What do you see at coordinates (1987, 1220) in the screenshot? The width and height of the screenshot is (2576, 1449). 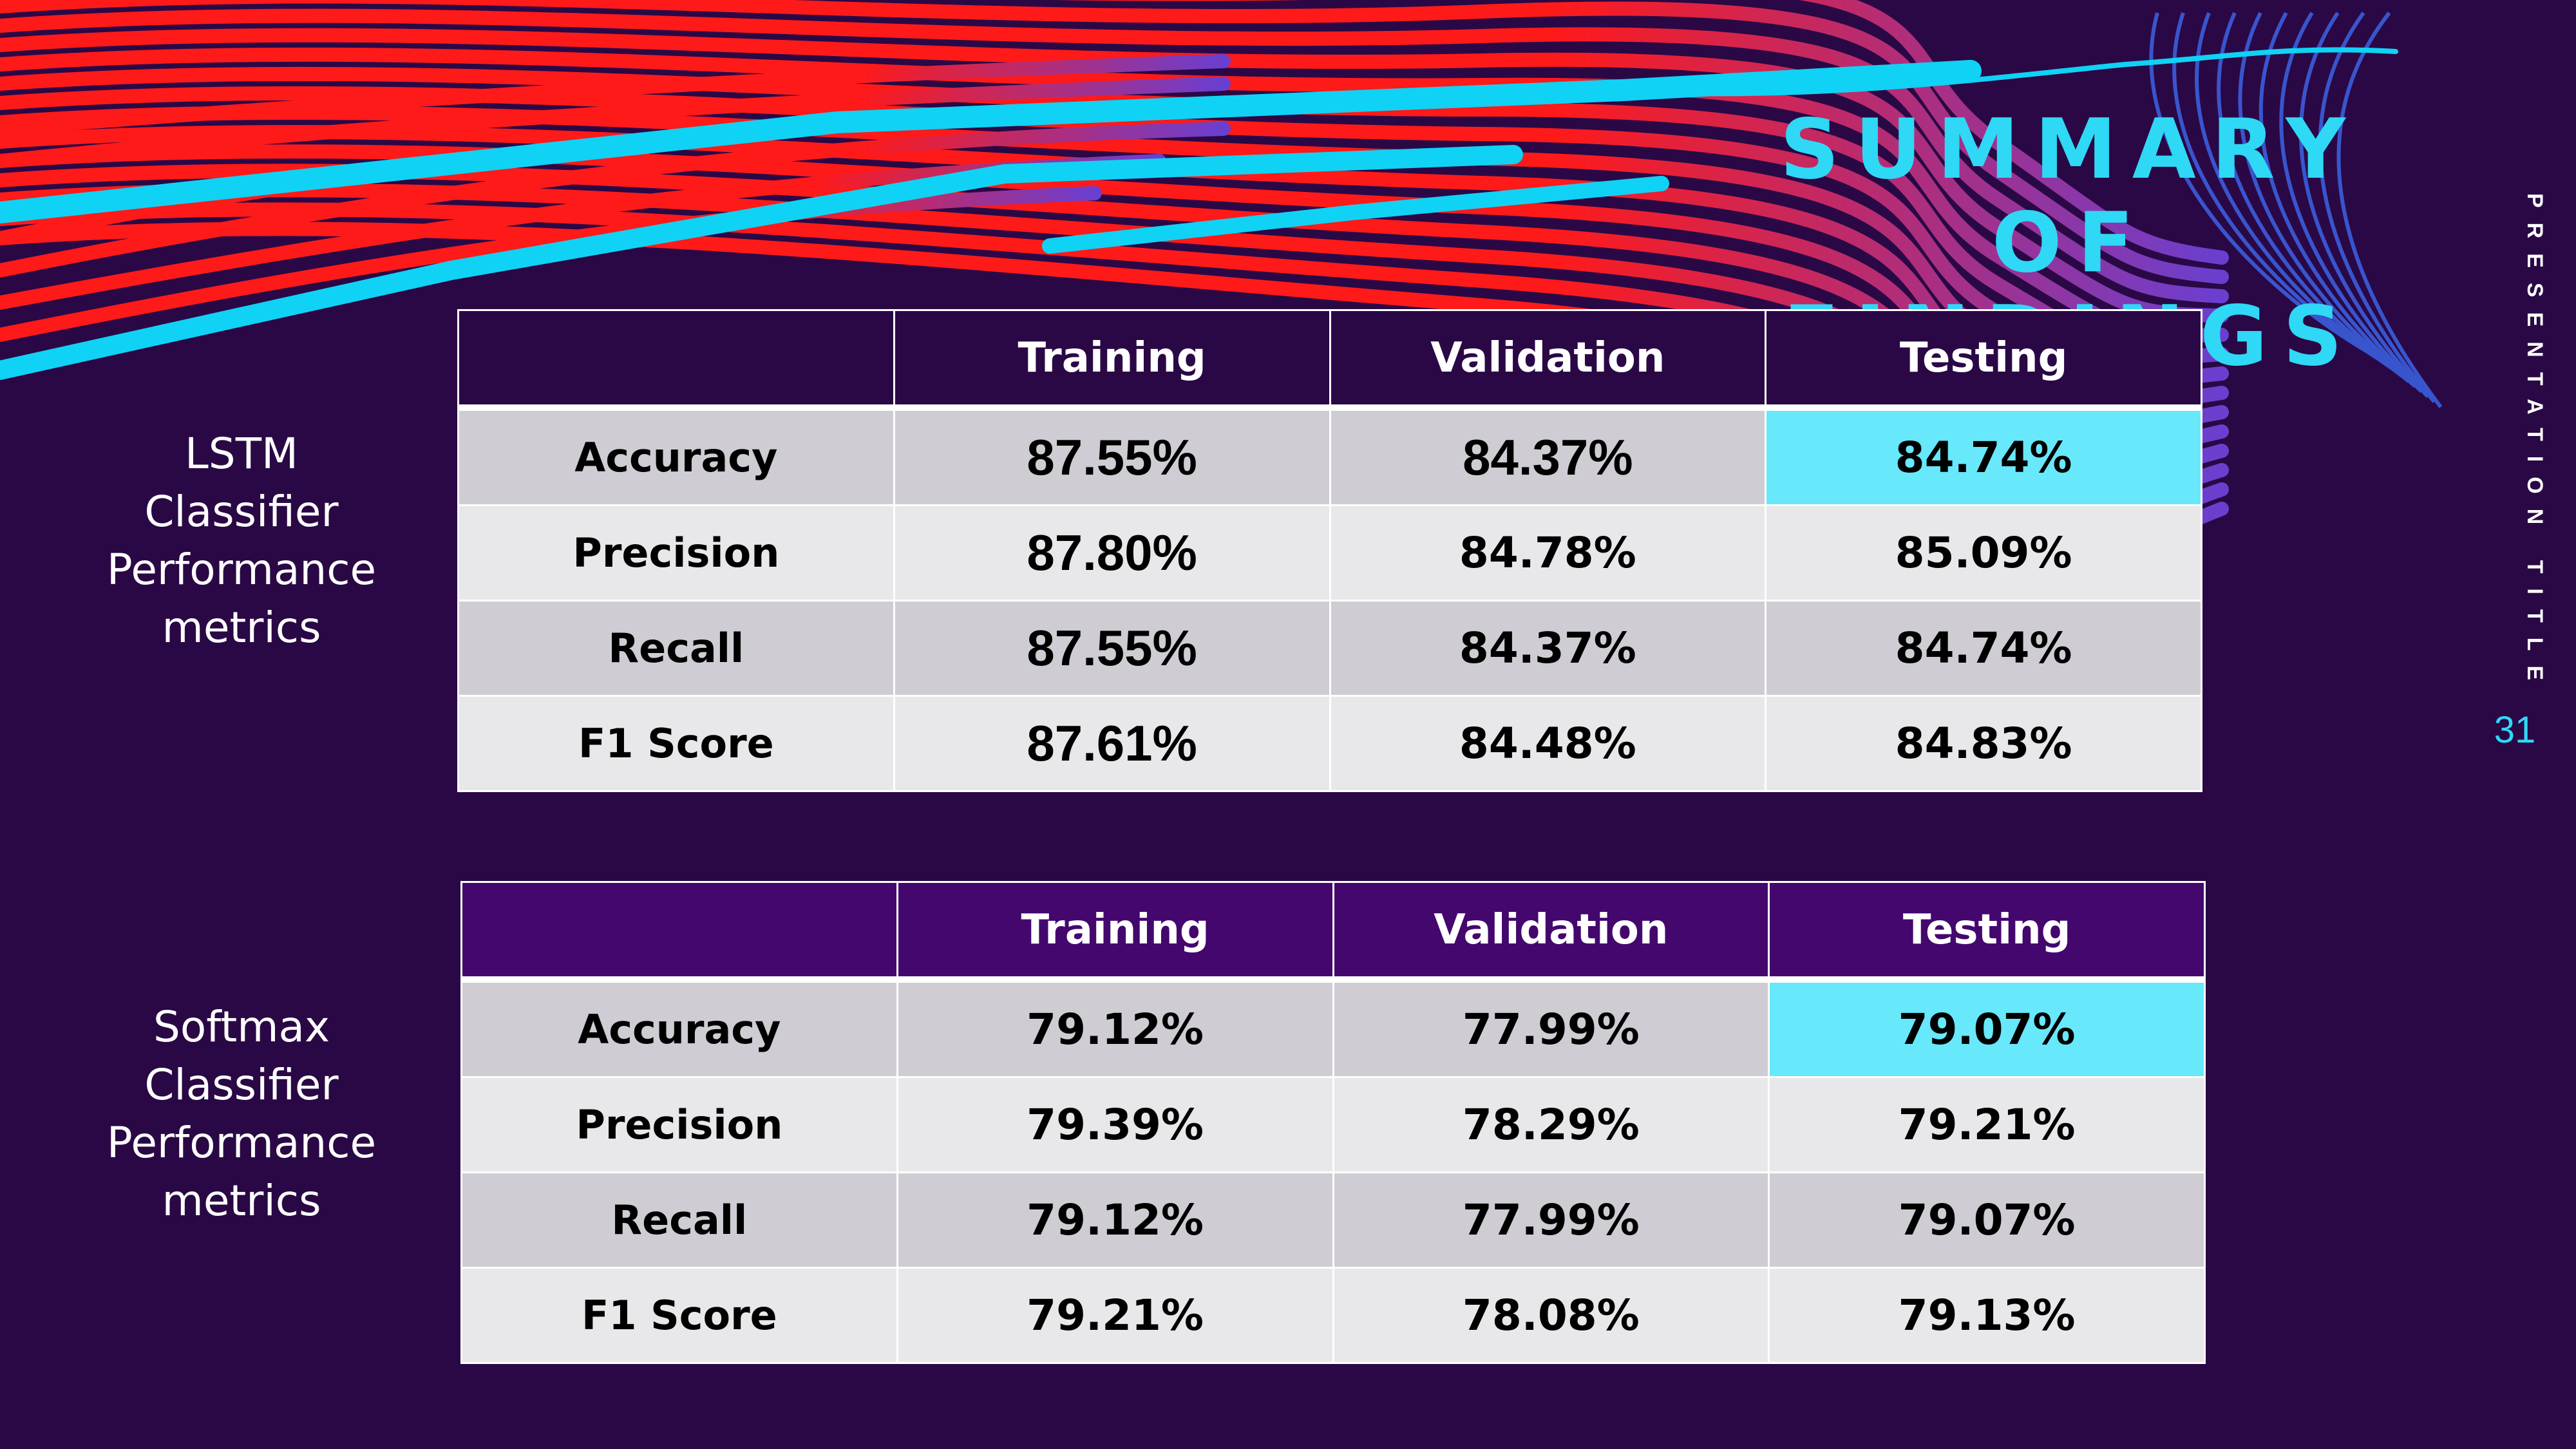 I see `testing-value: 79.07%` at bounding box center [1987, 1220].